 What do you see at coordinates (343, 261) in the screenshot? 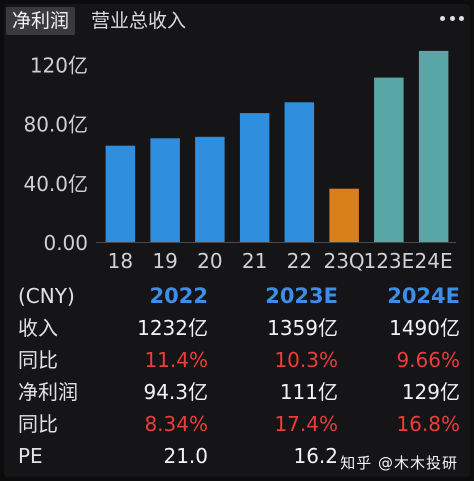
I see `x-tick-label: 23Q` at bounding box center [343, 261].